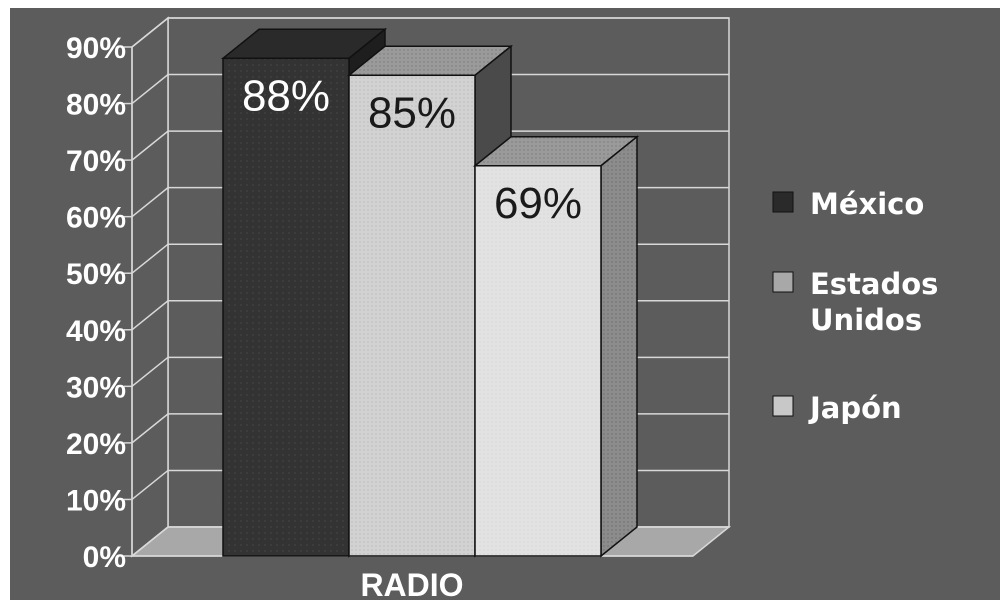 Image resolution: width=1000 pixels, height=606 pixels. I want to click on data-label-0: 88%, so click(286, 95).